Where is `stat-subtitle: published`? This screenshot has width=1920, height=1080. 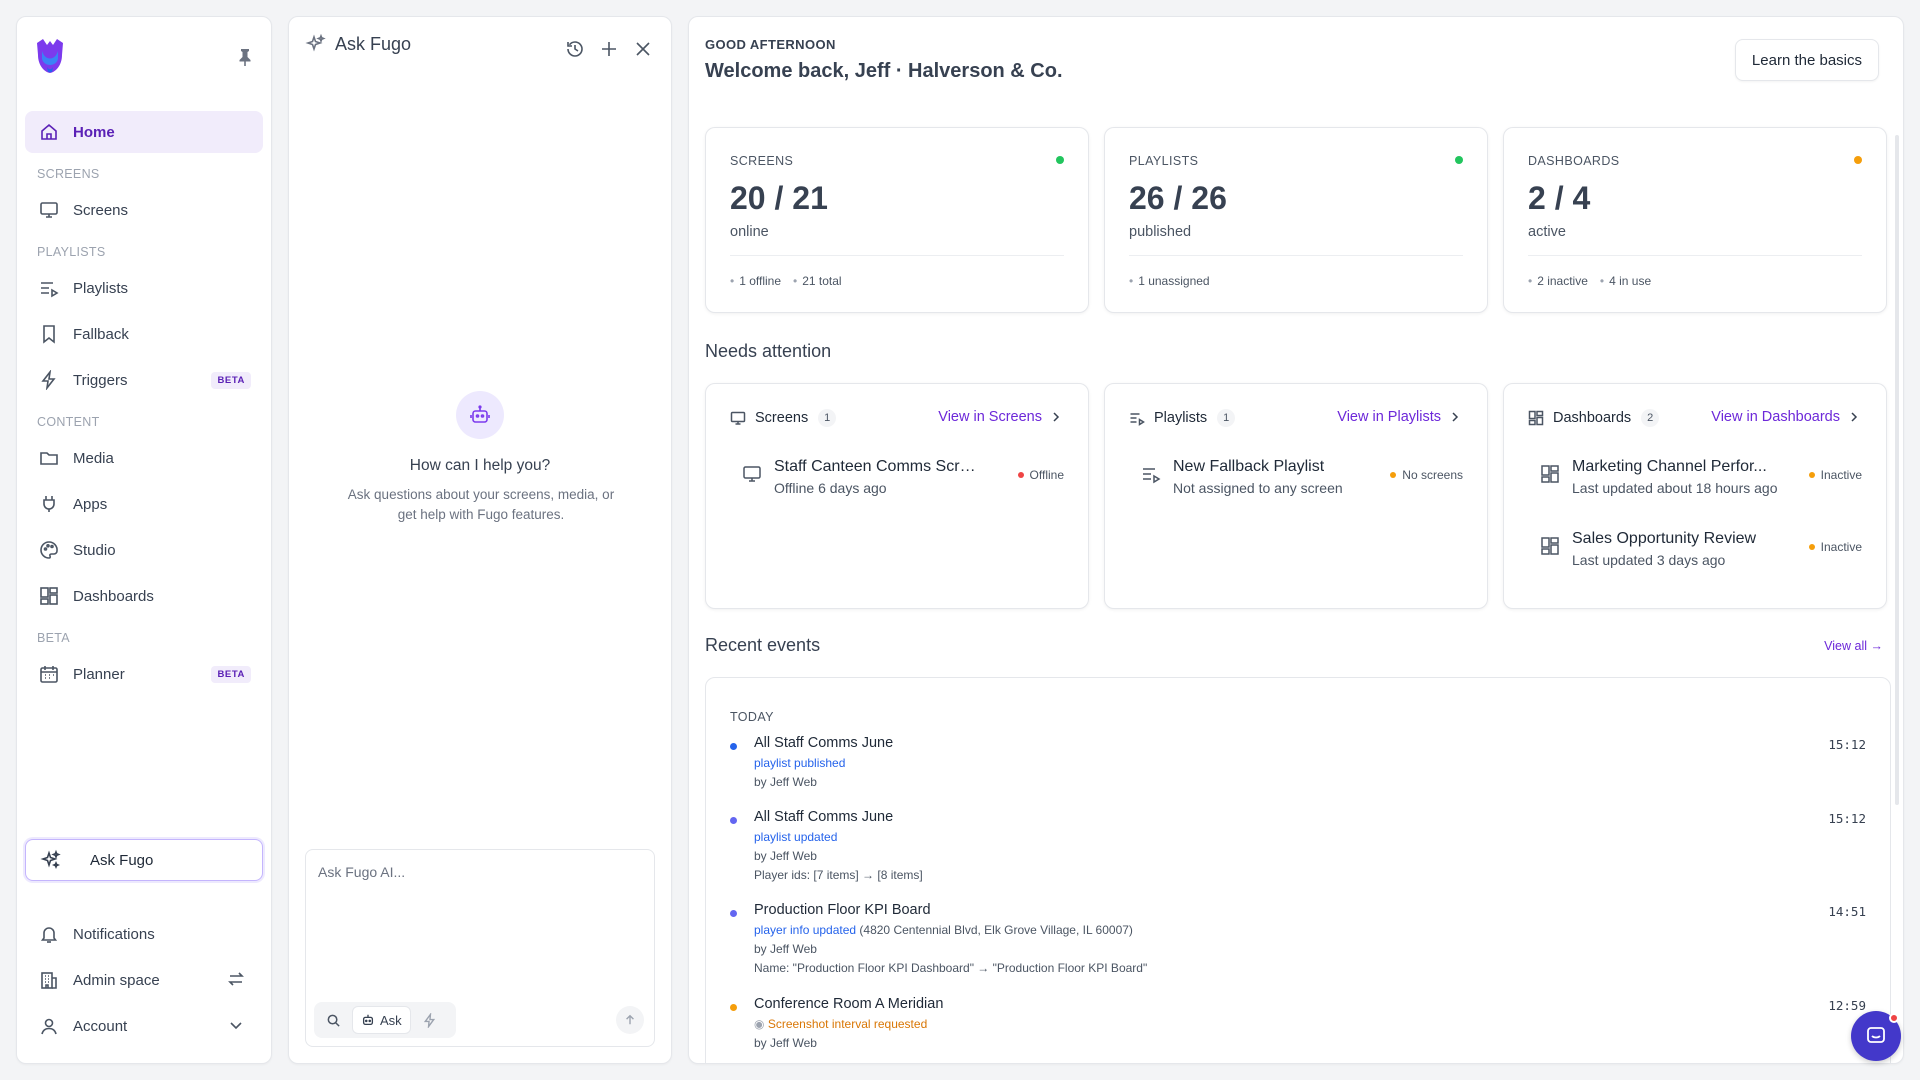 stat-subtitle: published is located at coordinates (1160, 232).